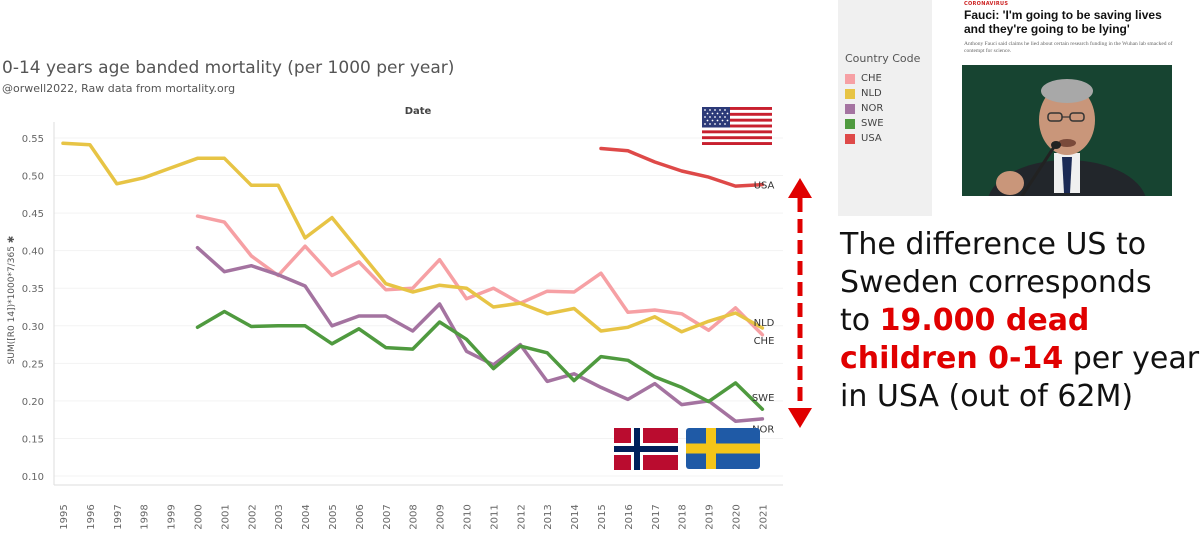 The height and width of the screenshot is (534, 1200). Describe the element at coordinates (763, 398) in the screenshot. I see `end-label-swe: SWE` at that location.